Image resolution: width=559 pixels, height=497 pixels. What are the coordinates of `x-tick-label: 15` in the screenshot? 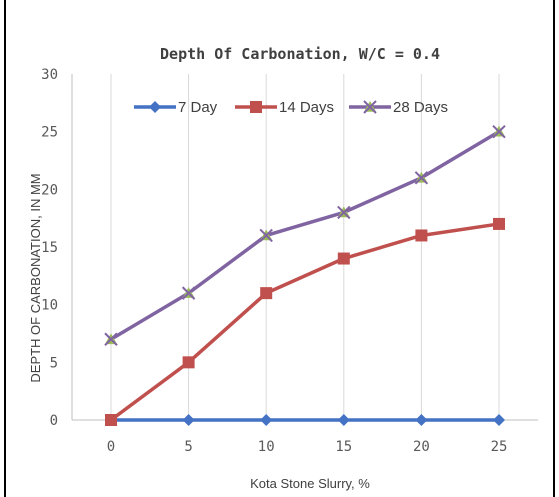 It's located at (343, 447).